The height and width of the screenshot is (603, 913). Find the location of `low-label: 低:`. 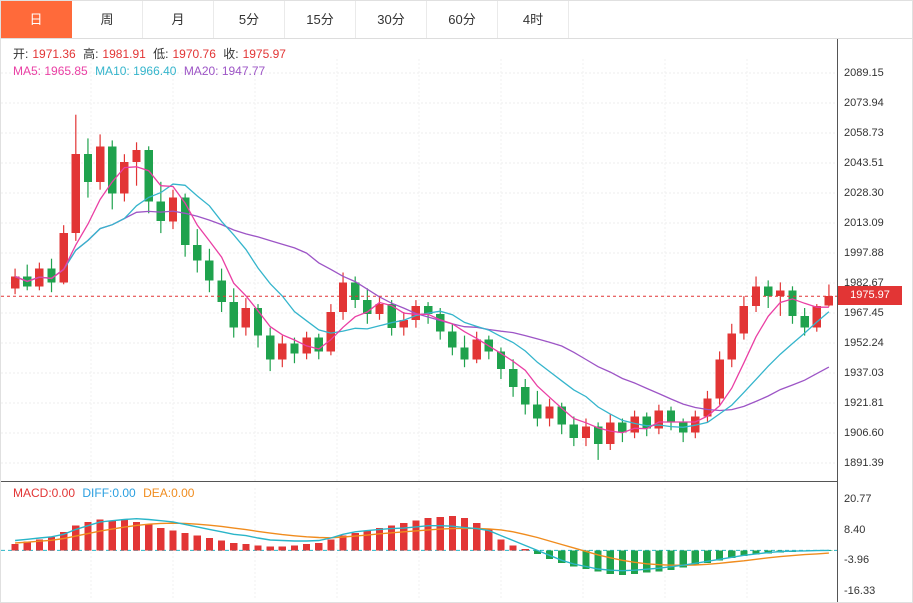

low-label: 低: is located at coordinates (161, 54).